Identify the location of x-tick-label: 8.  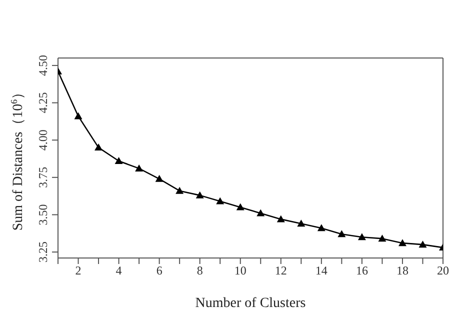
(199, 271).